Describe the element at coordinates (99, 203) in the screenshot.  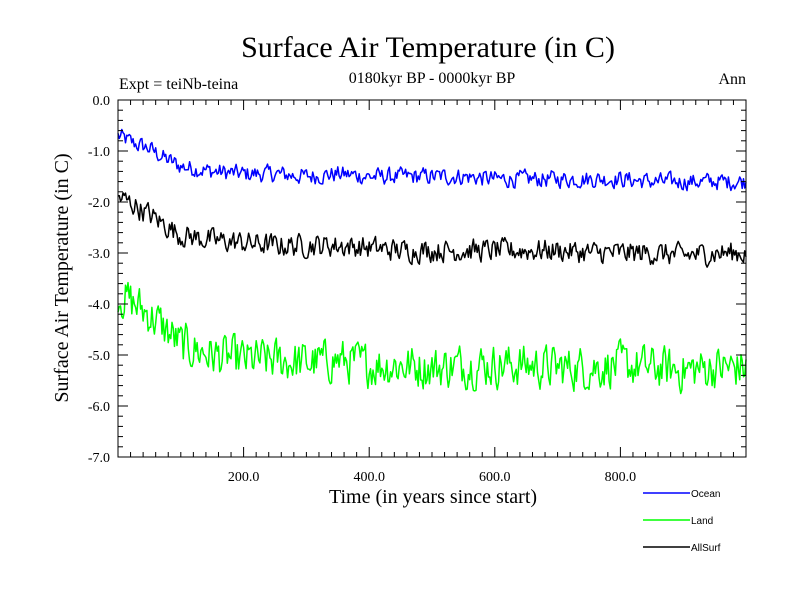
I see `y-tick-label: -2.0` at that location.